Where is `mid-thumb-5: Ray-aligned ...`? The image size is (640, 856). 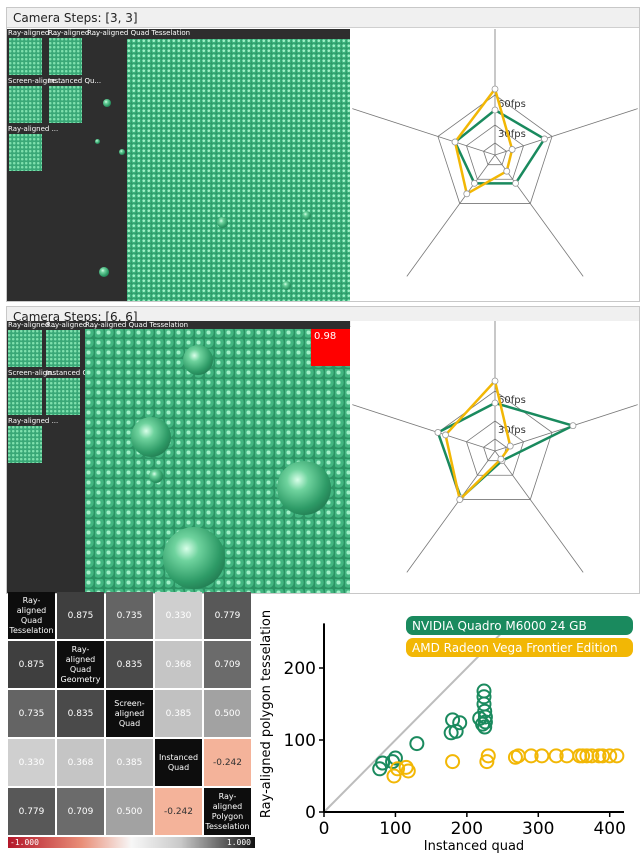 mid-thumb-5: Ray-aligned ... is located at coordinates (32, 441).